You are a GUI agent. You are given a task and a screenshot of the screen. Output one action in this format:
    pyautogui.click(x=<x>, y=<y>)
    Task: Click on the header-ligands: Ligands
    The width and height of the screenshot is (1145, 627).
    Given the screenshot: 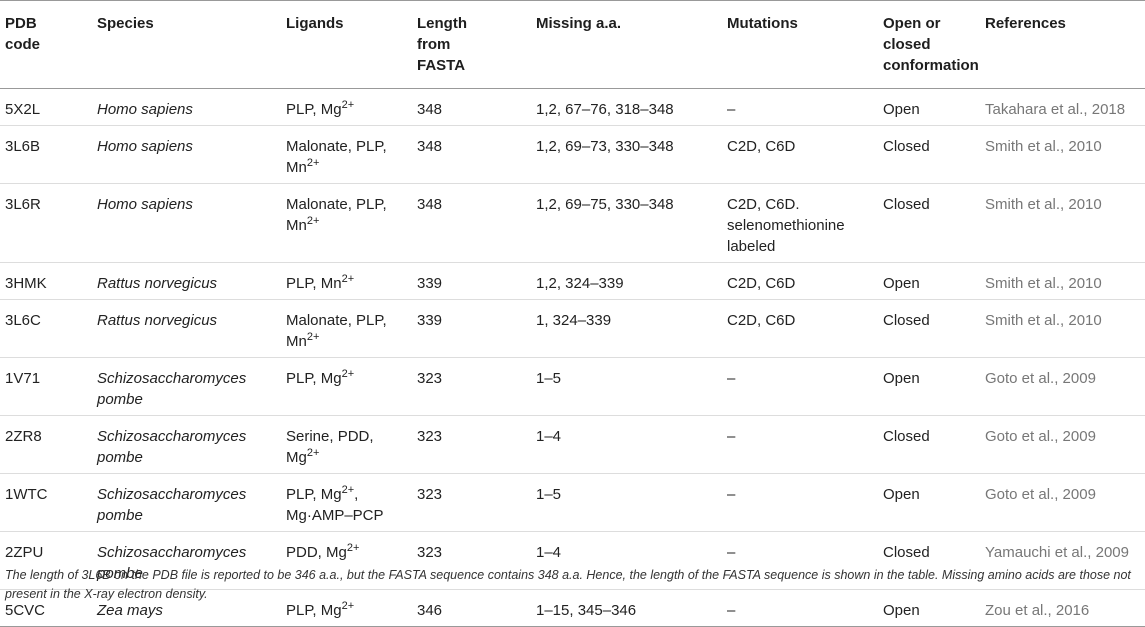 What is the action you would take?
    pyautogui.click(x=346, y=44)
    